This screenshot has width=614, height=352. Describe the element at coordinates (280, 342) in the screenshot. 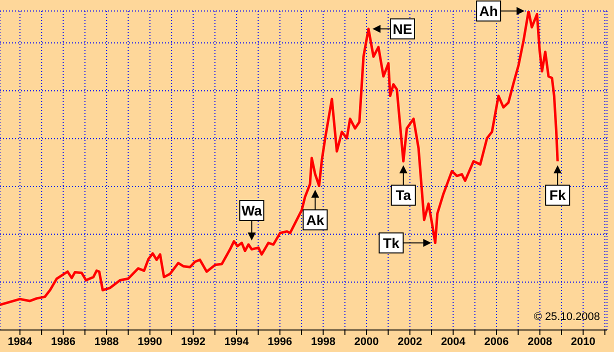

I see `x-tick-label: 1996` at that location.